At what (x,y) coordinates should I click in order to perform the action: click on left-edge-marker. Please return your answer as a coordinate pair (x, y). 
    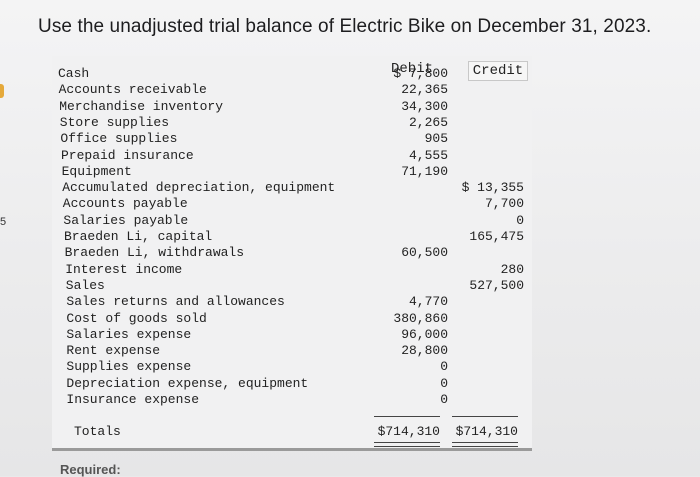
    Looking at the image, I should click on (2, 91).